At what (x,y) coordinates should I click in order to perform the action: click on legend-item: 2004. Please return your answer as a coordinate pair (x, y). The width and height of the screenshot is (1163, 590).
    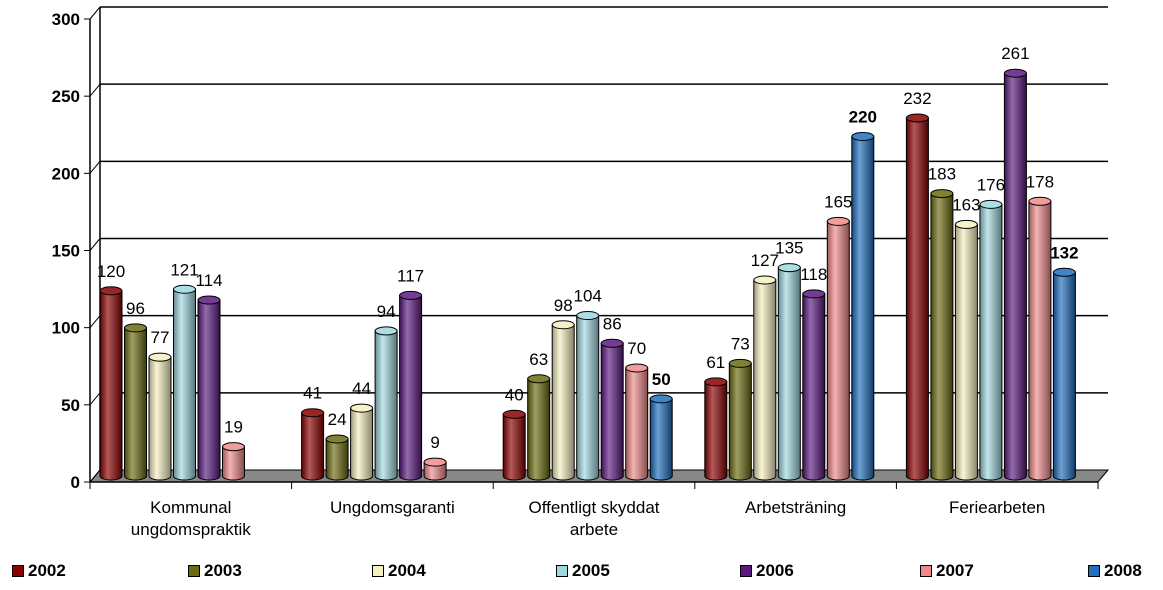
    Looking at the image, I should click on (399, 571).